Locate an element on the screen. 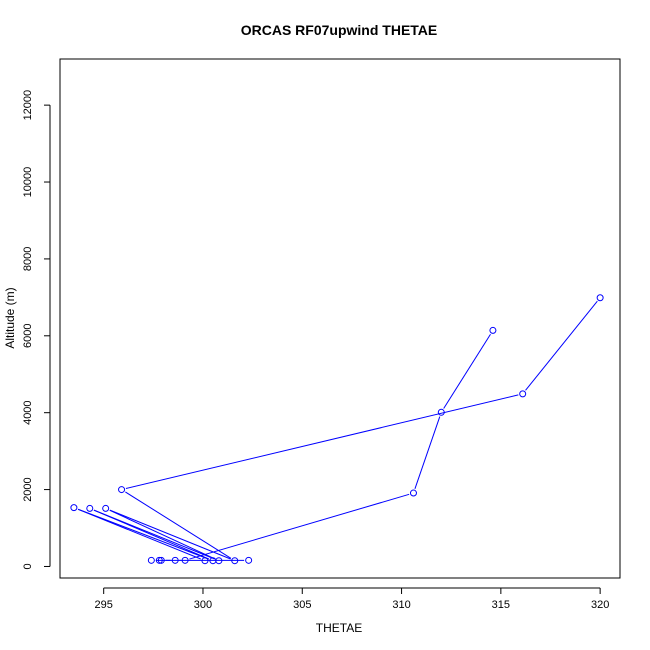  x-tick-label: 295 is located at coordinates (104, 605).